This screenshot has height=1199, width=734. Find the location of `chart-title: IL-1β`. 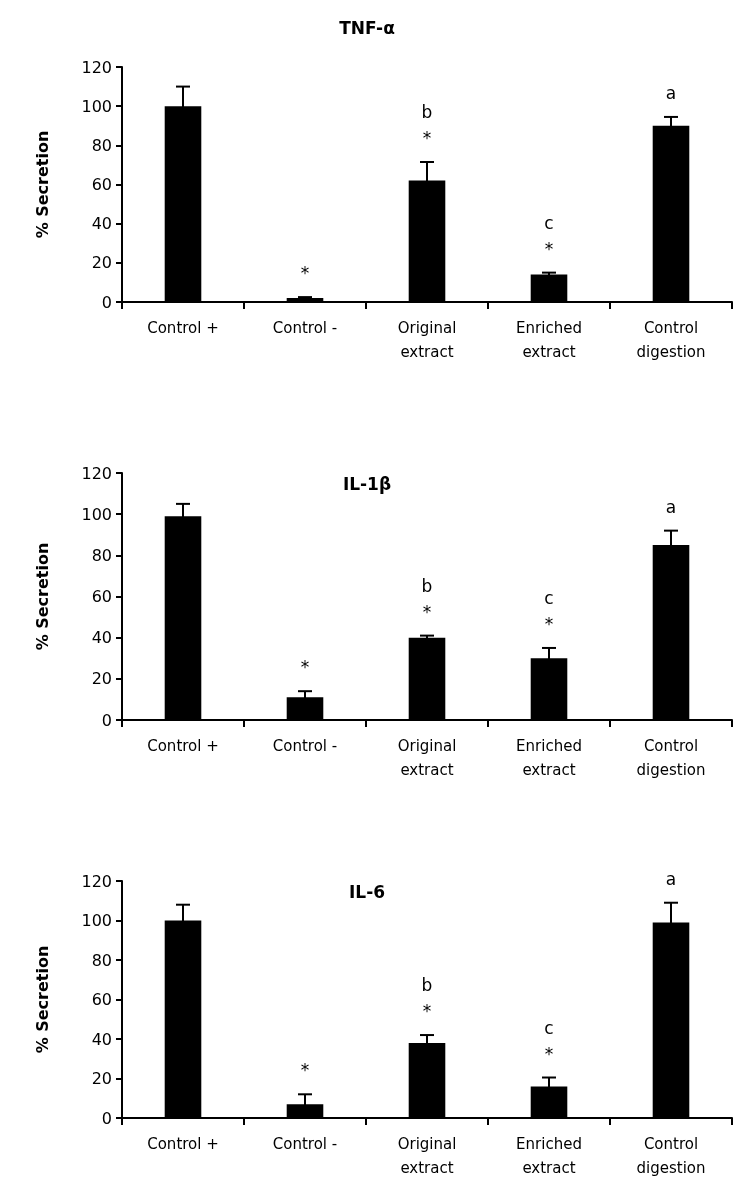

chart-title: IL-1β is located at coordinates (367, 483).